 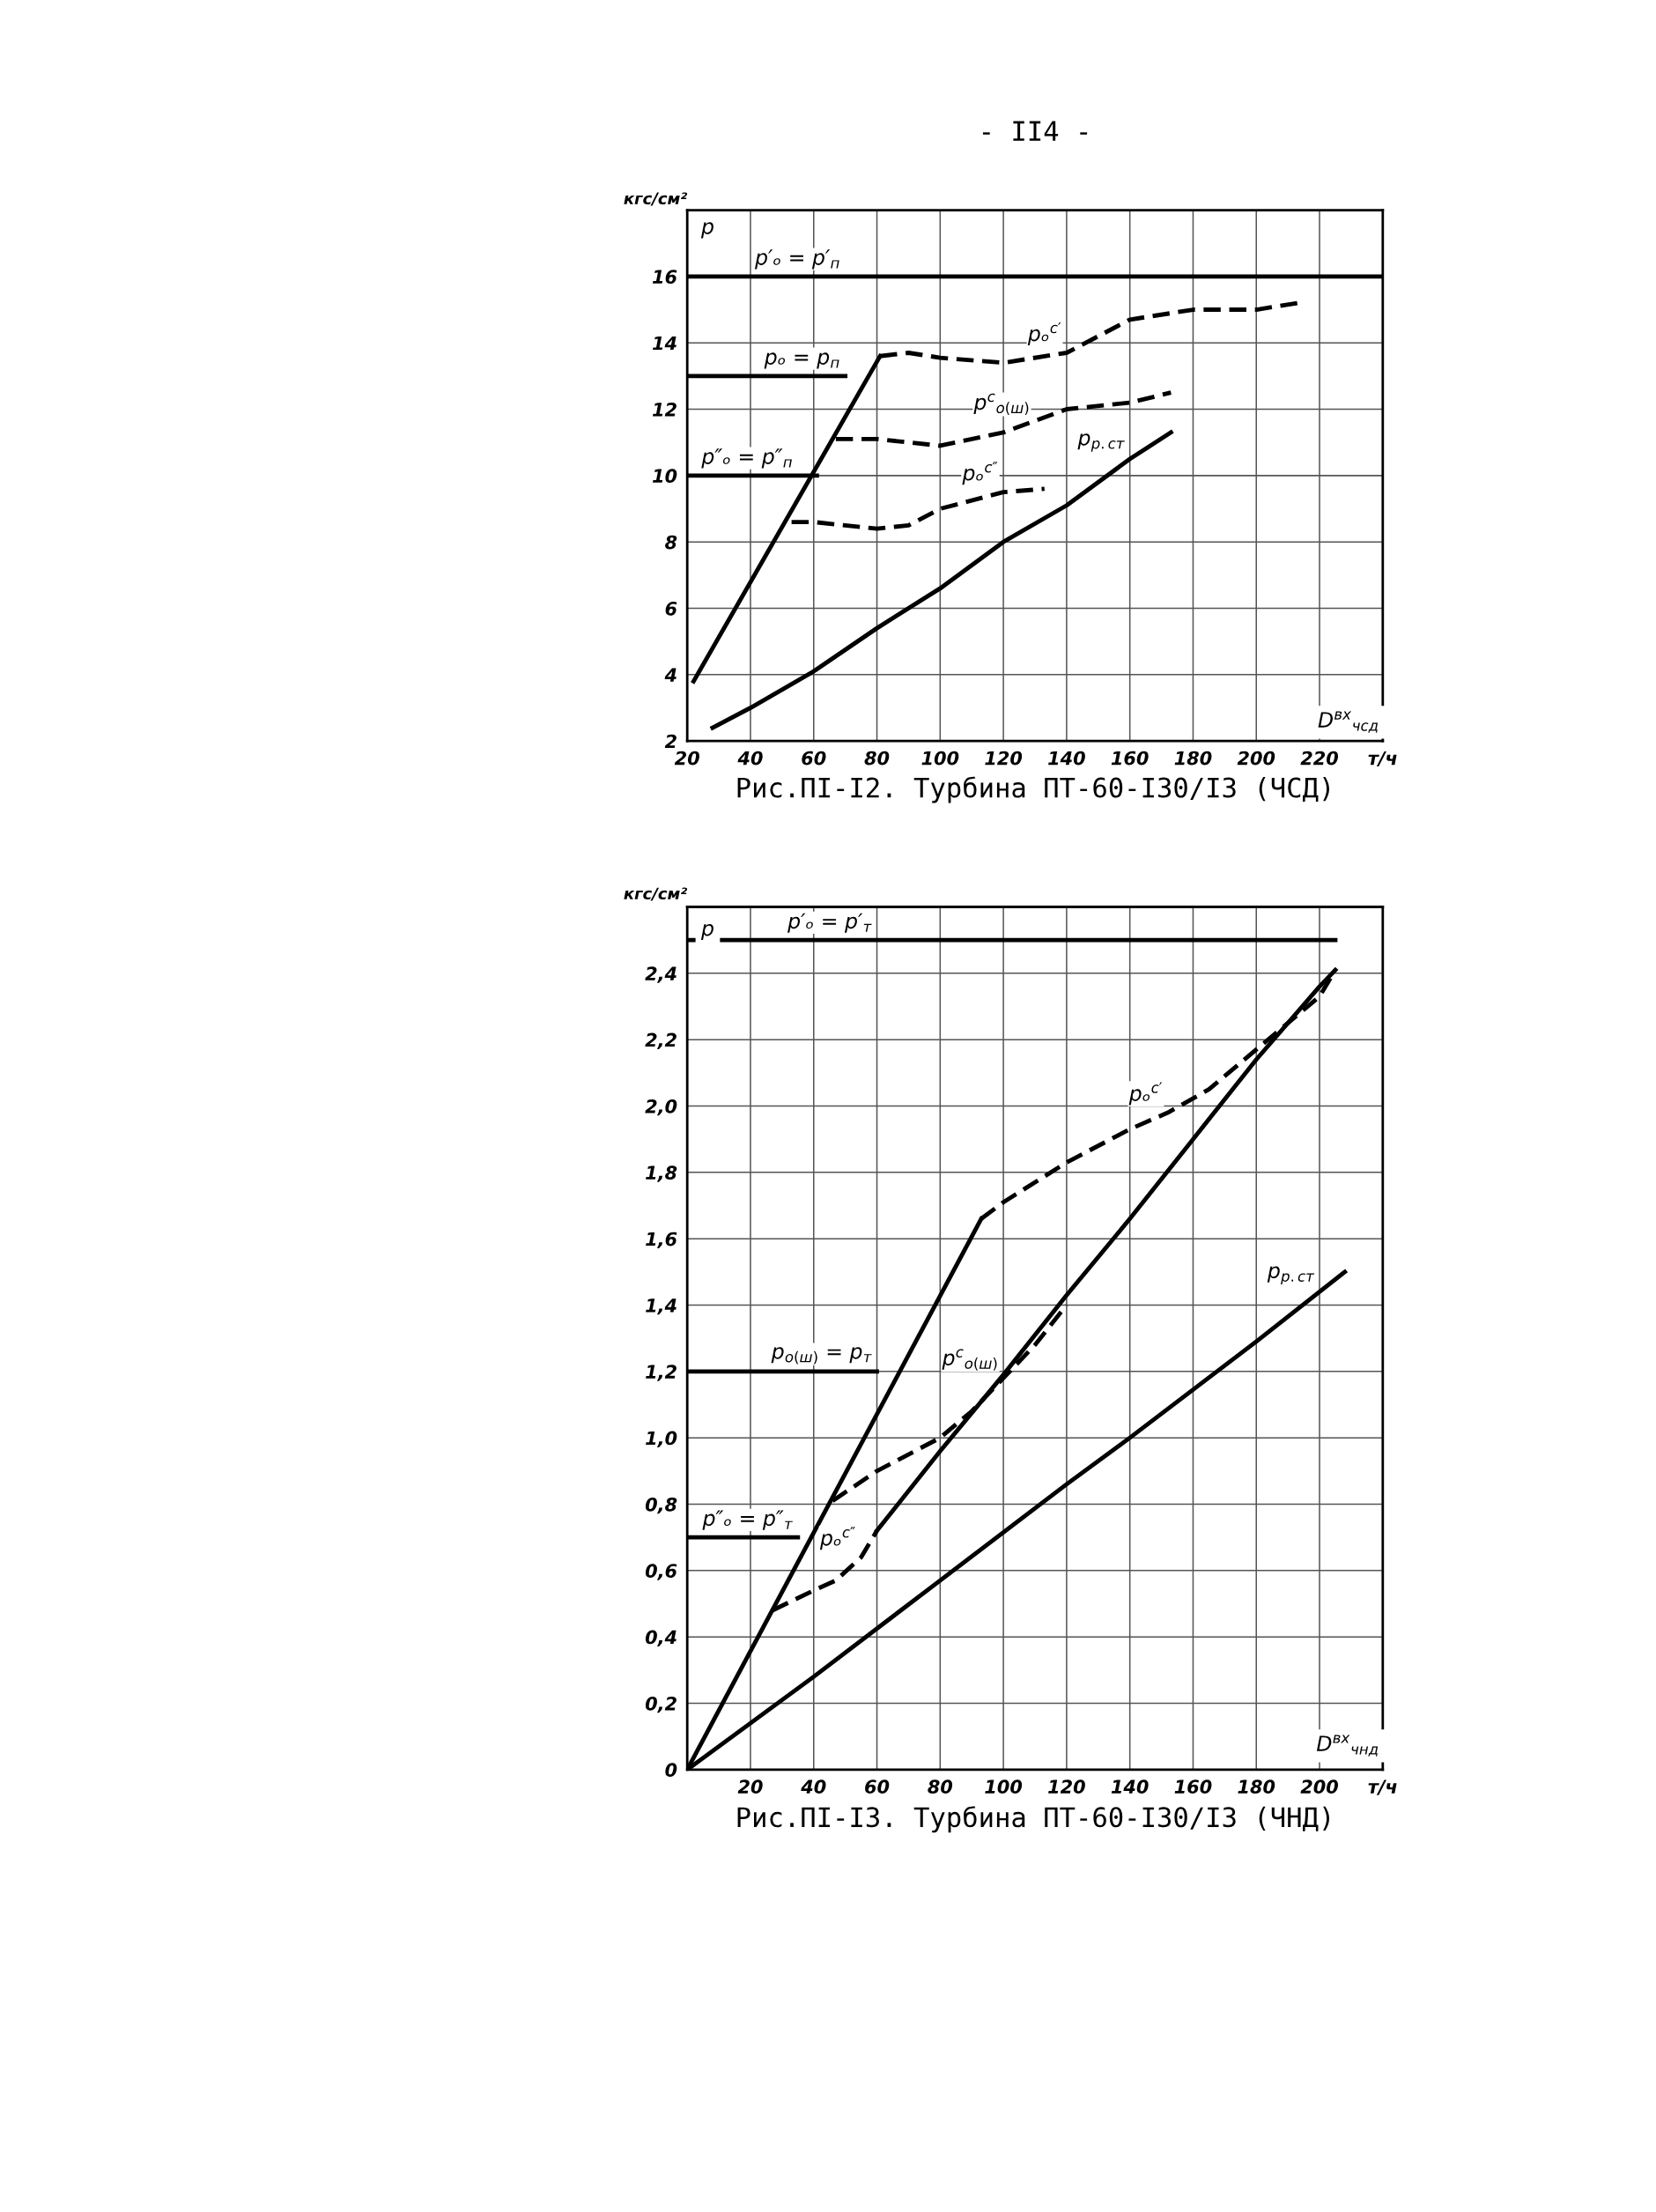 What do you see at coordinates (661, 1173) in the screenshot?
I see `y-tick-label: 1,8` at bounding box center [661, 1173].